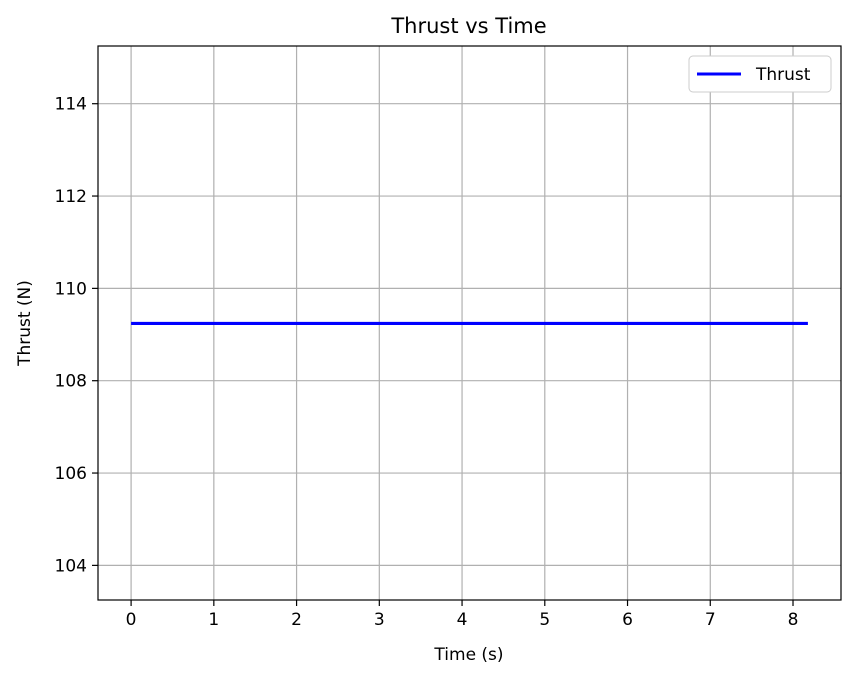 This screenshot has height=678, width=856. Describe the element at coordinates (462, 620) in the screenshot. I see `x-tick-label: 4` at that location.